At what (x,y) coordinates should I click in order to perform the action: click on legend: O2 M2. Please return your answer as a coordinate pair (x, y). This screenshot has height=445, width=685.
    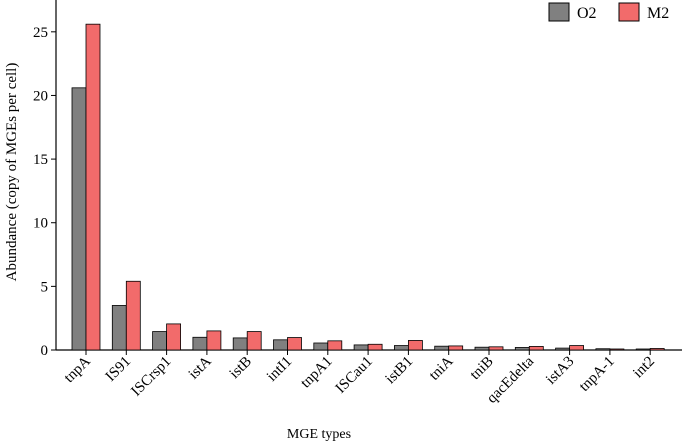
    Looking at the image, I should click on (608, 12).